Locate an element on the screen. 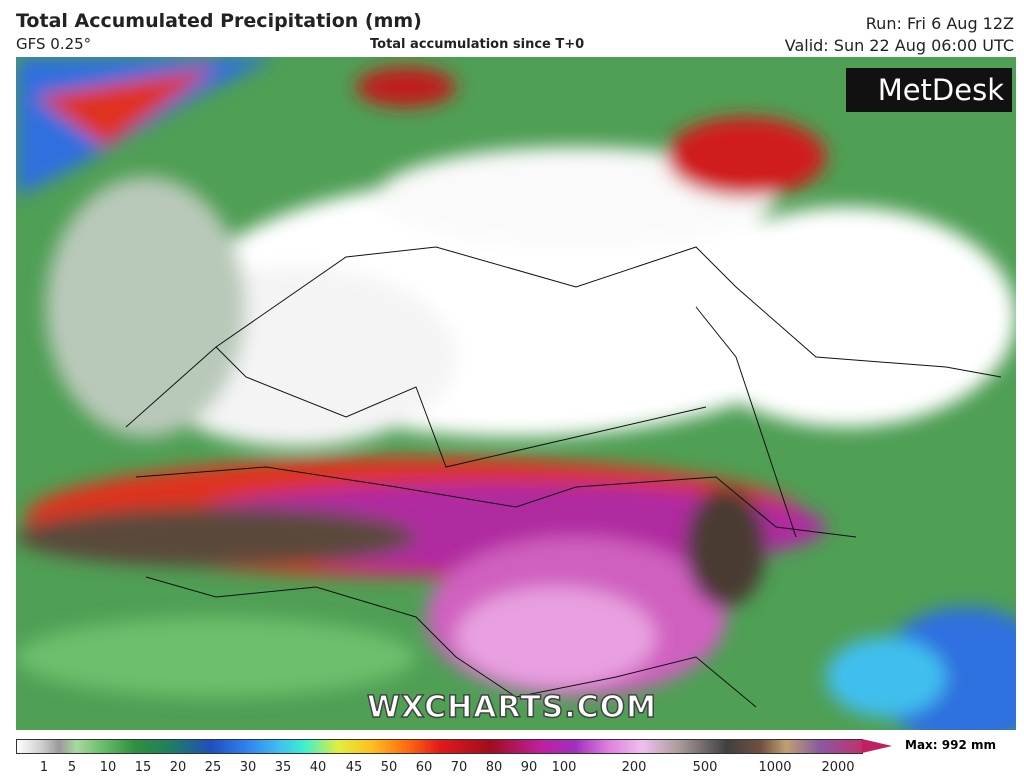  model: GFS 0.25° is located at coordinates (54, 44).